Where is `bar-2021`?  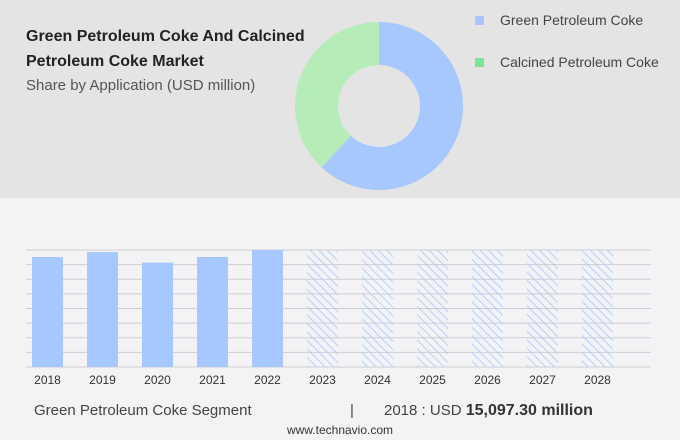
bar-2021 is located at coordinates (212, 312).